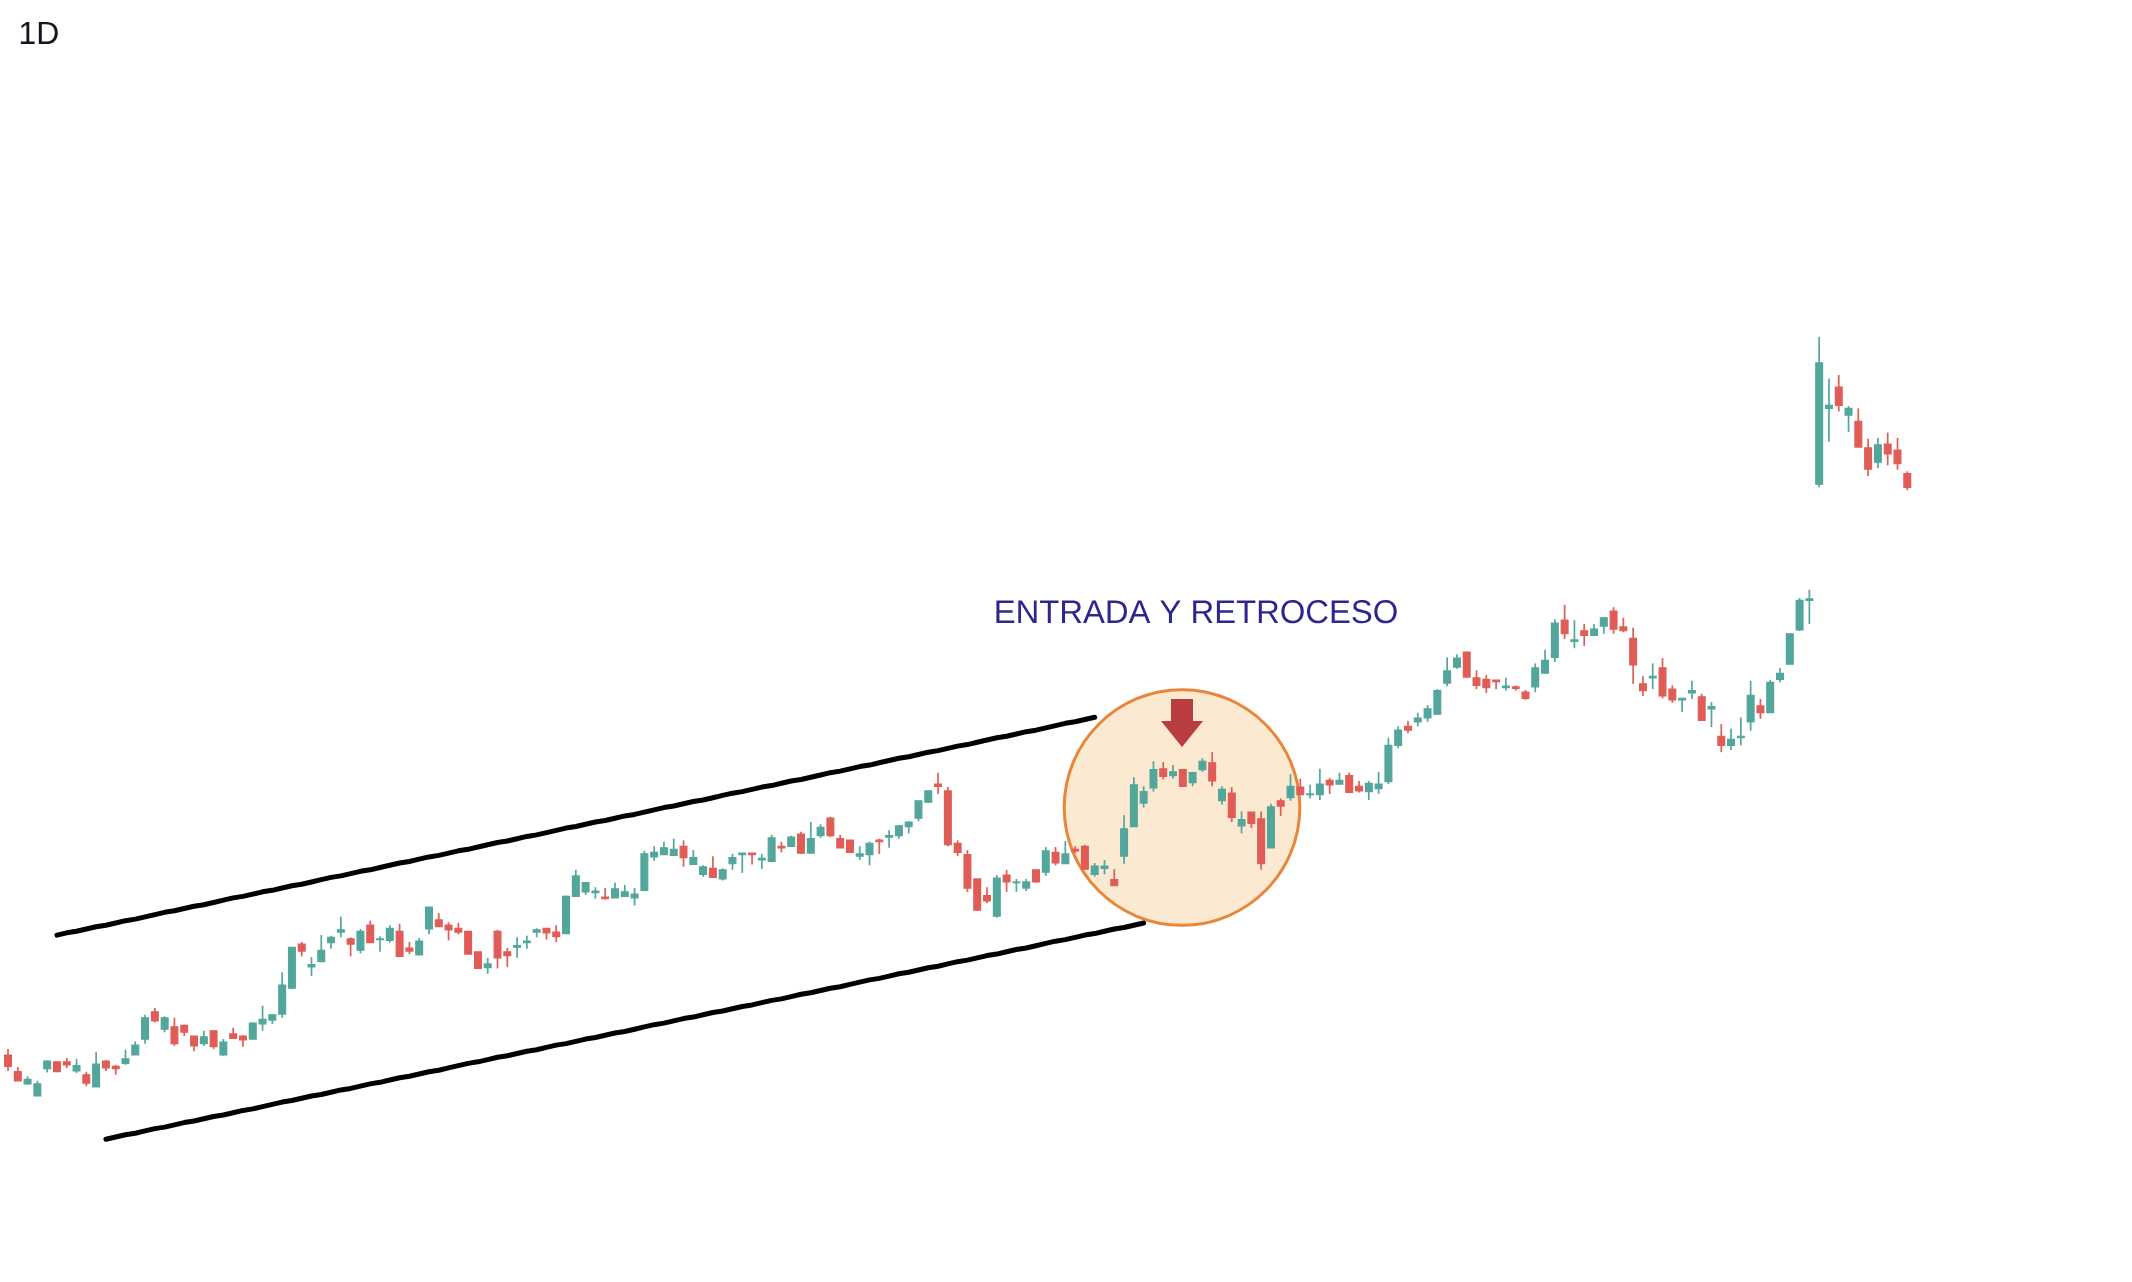  What do you see at coordinates (1196, 612) in the screenshot?
I see `annotation: ENTRADA Y RETROCESO` at bounding box center [1196, 612].